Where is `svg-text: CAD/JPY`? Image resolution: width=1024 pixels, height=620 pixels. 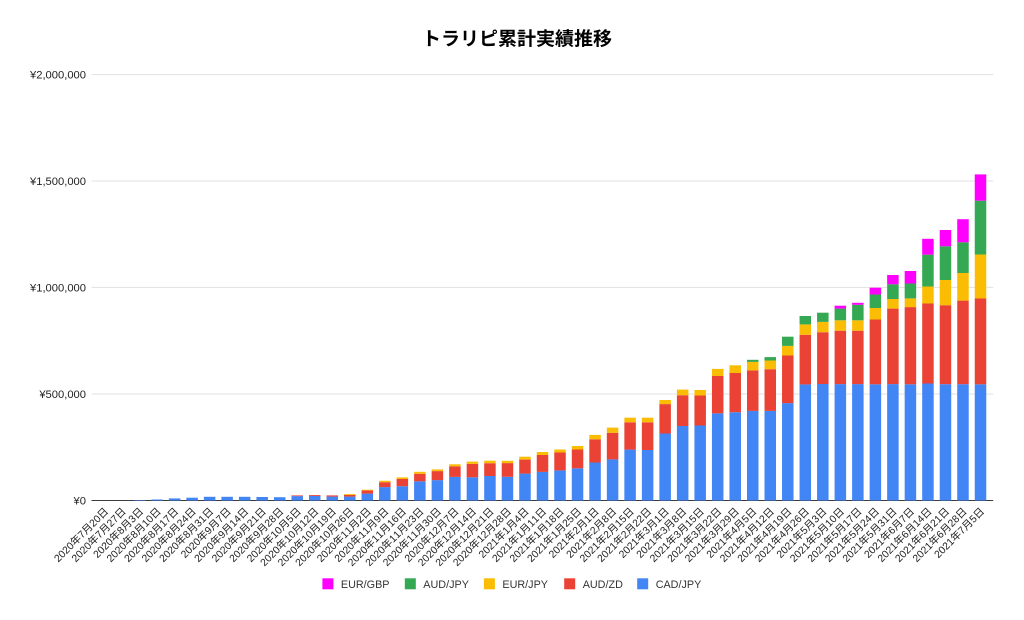
svg-text: CAD/JPY is located at coordinates (679, 585).